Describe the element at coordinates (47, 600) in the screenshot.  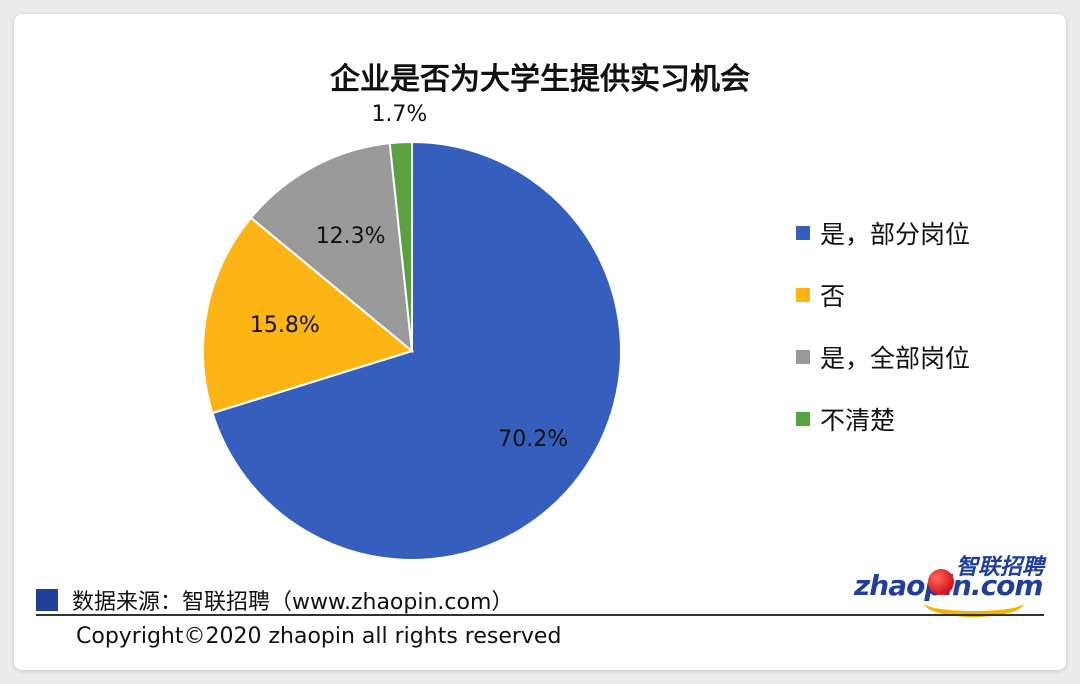
I see `source-swatch` at that location.